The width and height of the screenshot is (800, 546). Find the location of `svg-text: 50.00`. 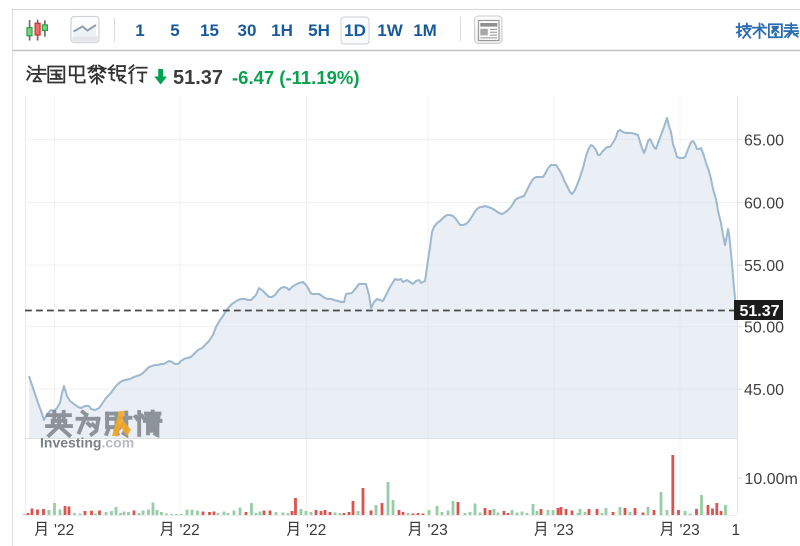

svg-text: 50.00 is located at coordinates (764, 327).